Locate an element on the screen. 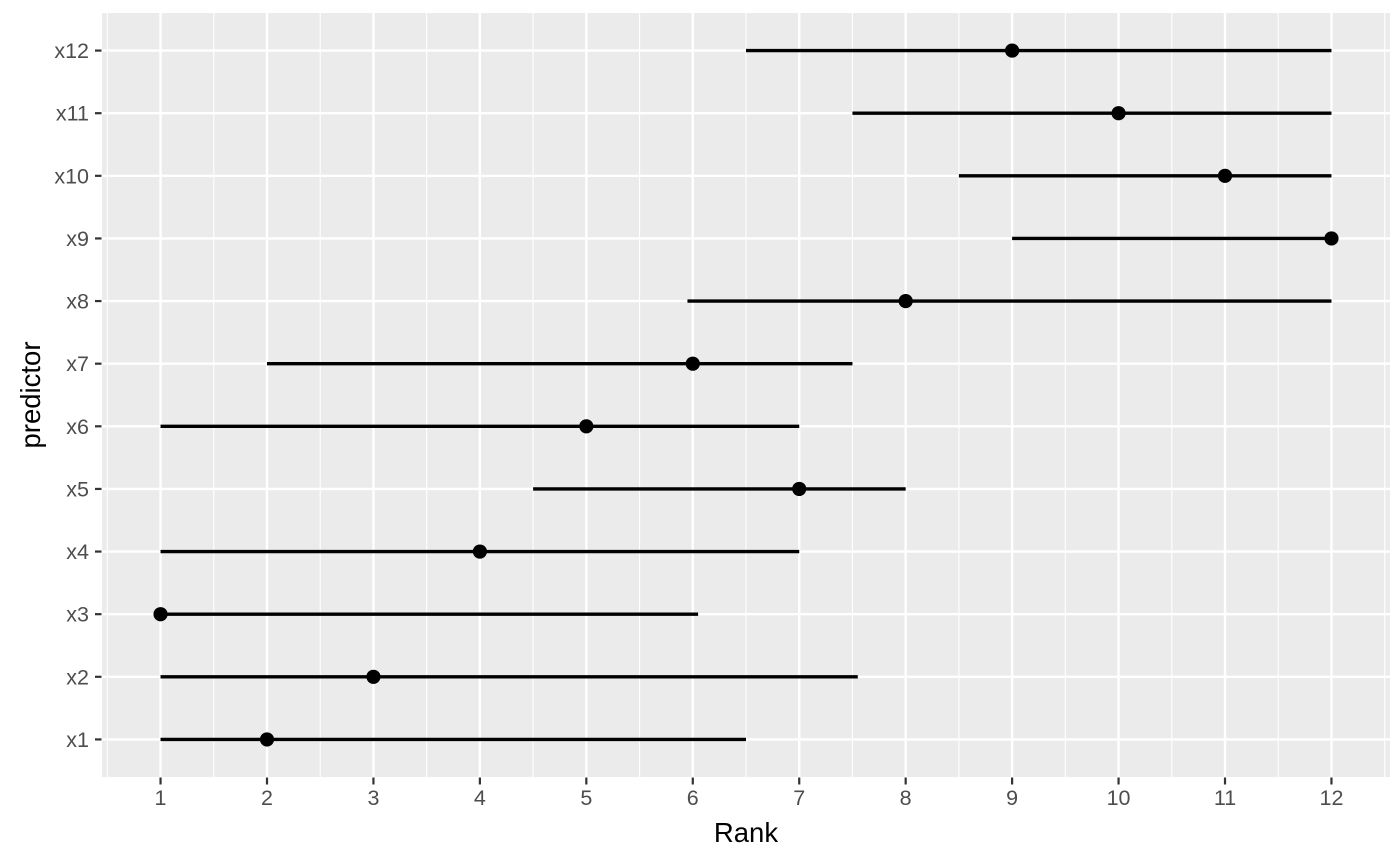 This screenshot has width=1400, height=866. y-tick-label: x3 is located at coordinates (77, 615).